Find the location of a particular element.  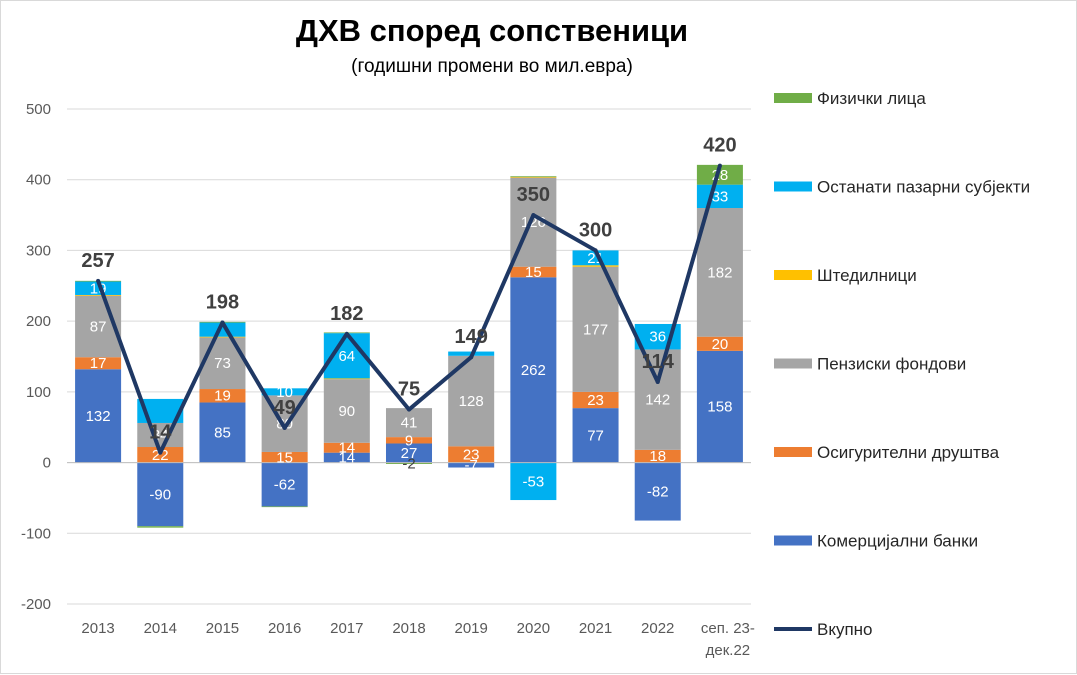

data-label: 132 is located at coordinates (98, 416).